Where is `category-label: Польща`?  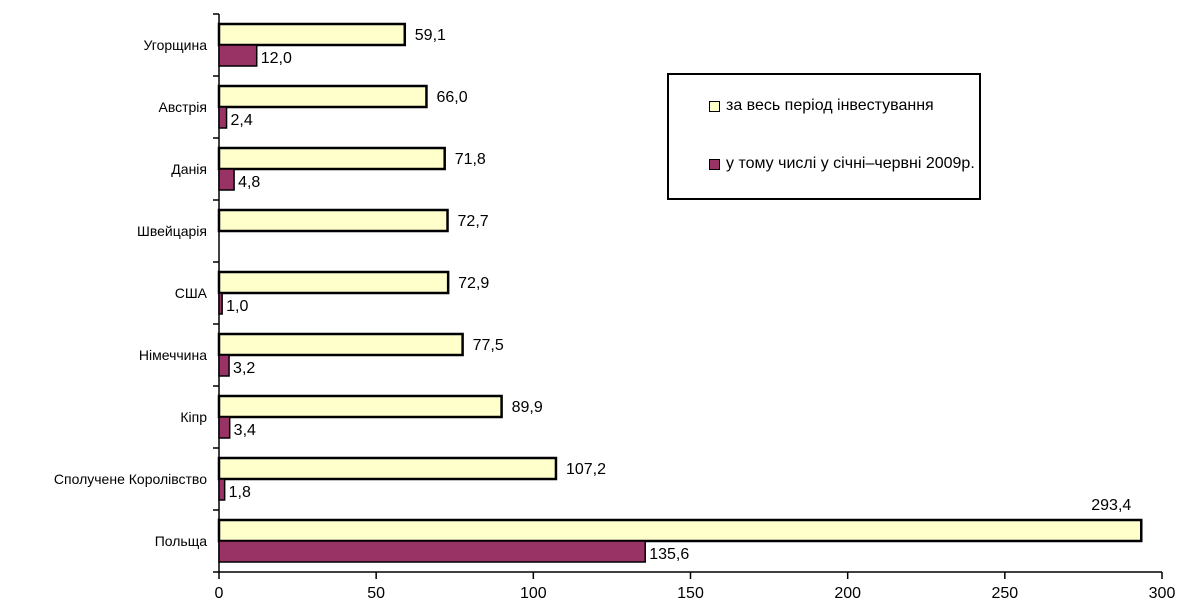 category-label: Польща is located at coordinates (181, 541).